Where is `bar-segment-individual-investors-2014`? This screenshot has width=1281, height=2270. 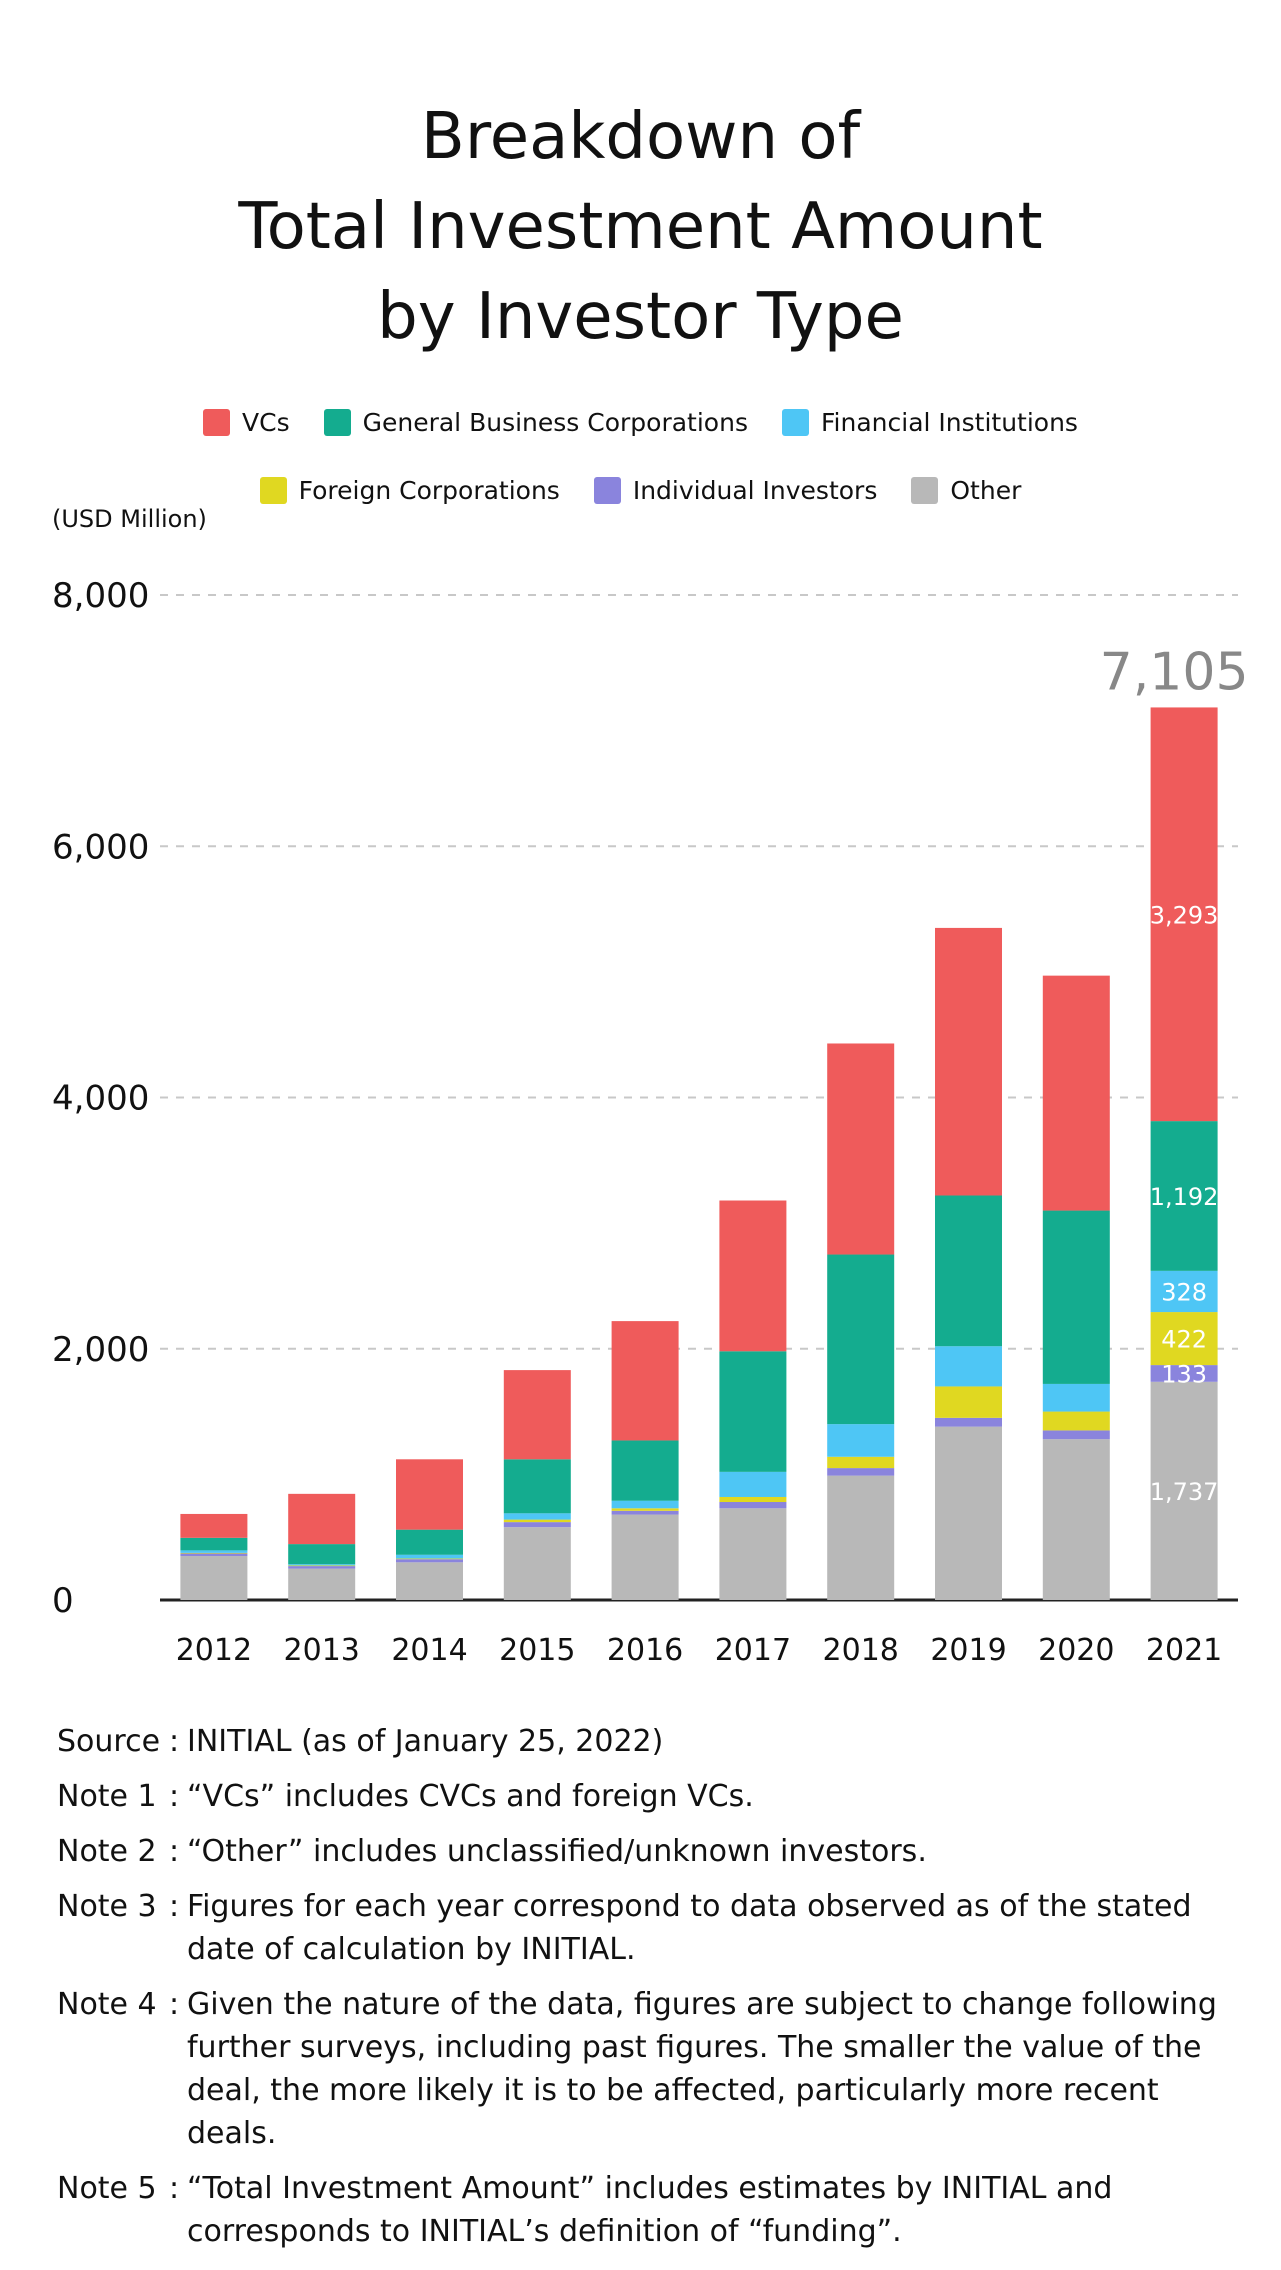
bar-segment-individual-investors-2014 is located at coordinates (429, 1561).